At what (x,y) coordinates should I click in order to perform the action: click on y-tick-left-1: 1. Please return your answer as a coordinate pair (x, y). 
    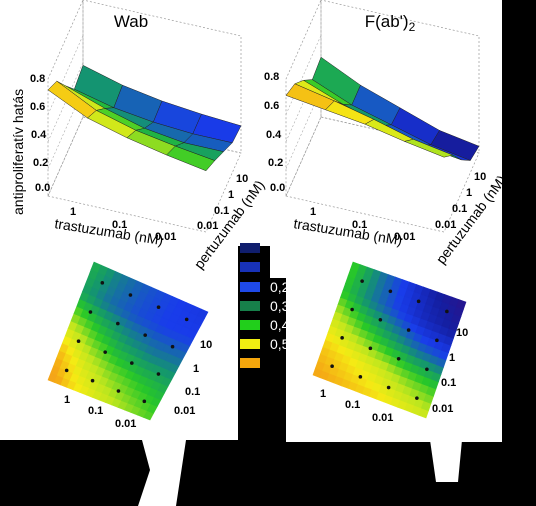
    Looking at the image, I should click on (231, 195).